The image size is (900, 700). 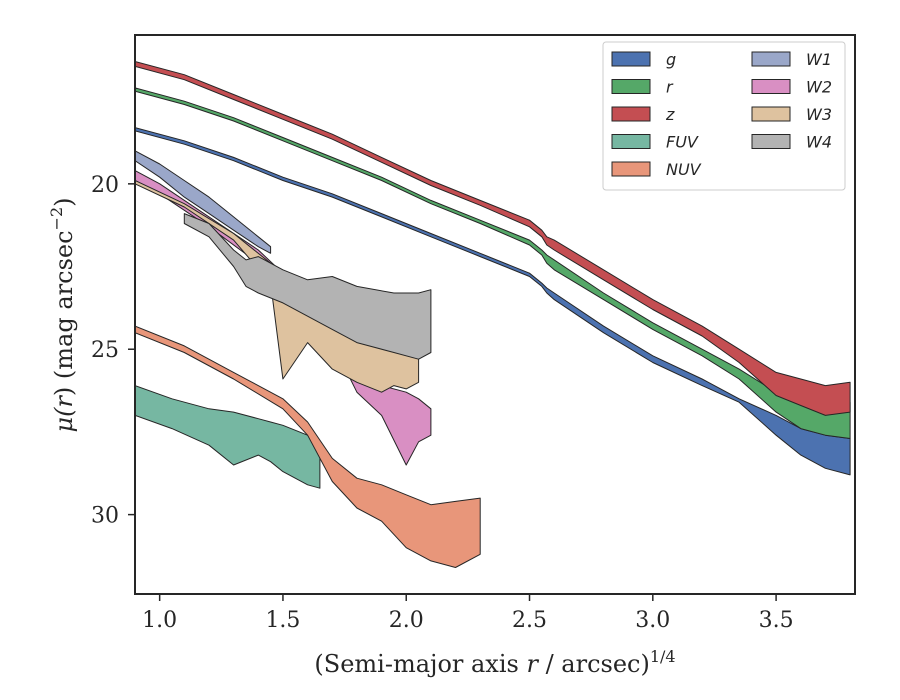 What do you see at coordinates (228, 437) in the screenshot?
I see `series-band-fuv` at bounding box center [228, 437].